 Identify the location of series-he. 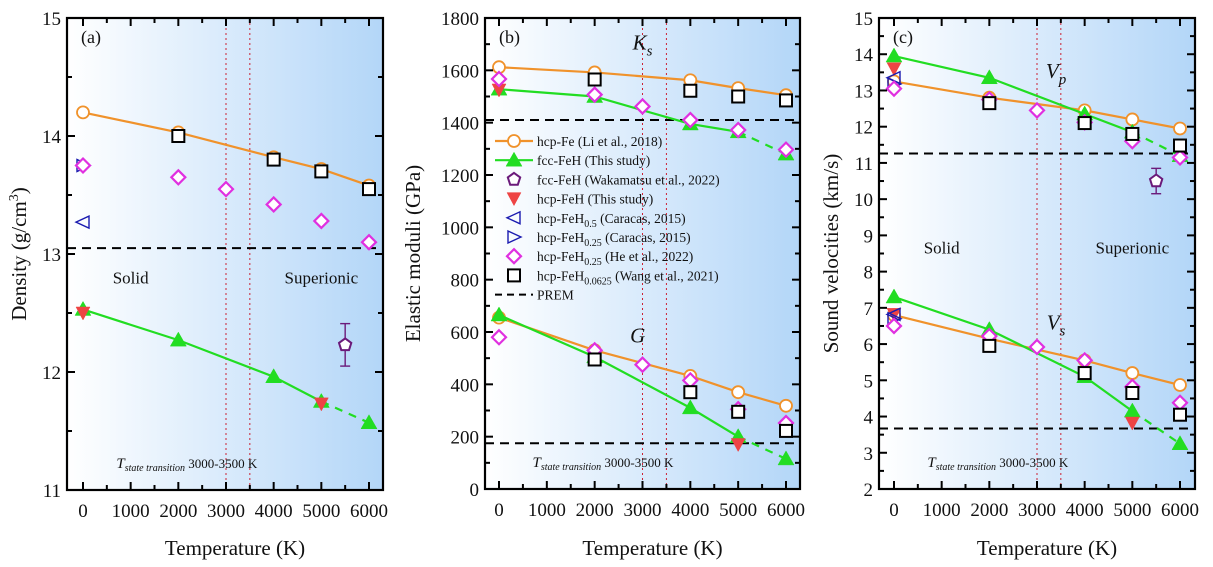
(226, 203).